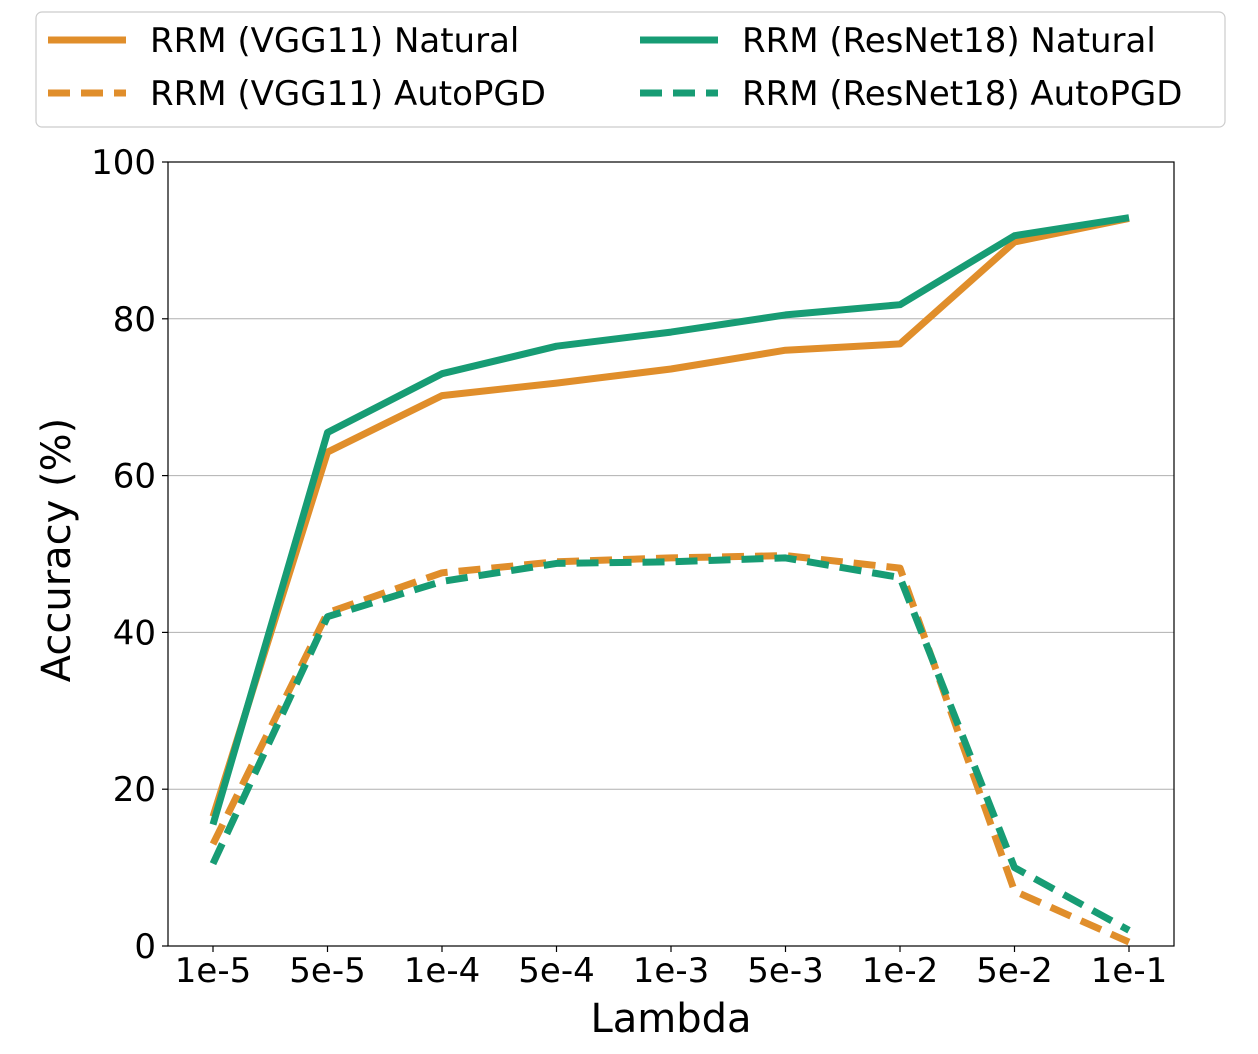  Describe the element at coordinates (334, 41) in the screenshot. I see `legend-label: RRM (VGG11) Natural` at that location.